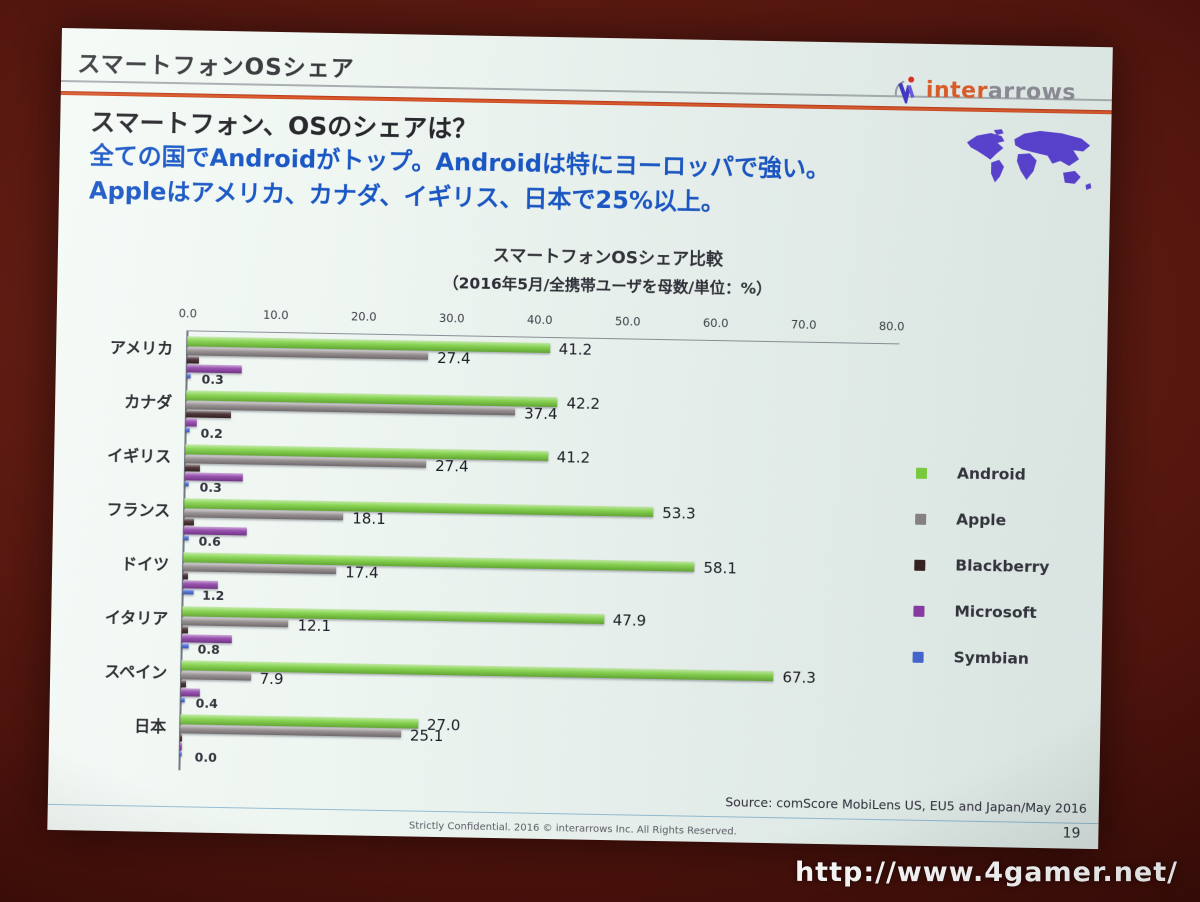 This screenshot has width=1200, height=902. I want to click on legend-swatch-symbian-icon, so click(918, 657).